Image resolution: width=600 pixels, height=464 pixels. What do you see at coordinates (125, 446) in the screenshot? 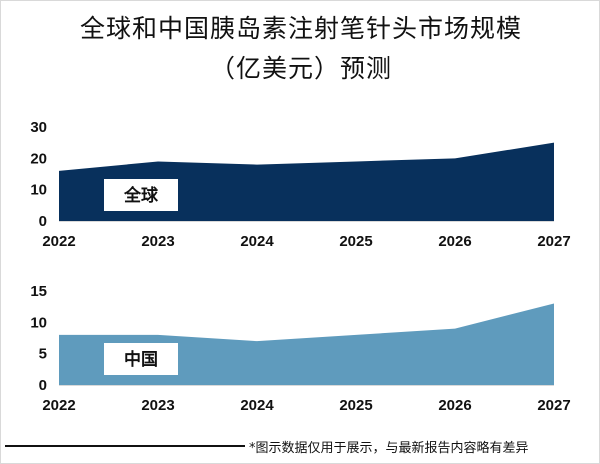
I see `footer-rule` at bounding box center [125, 446].